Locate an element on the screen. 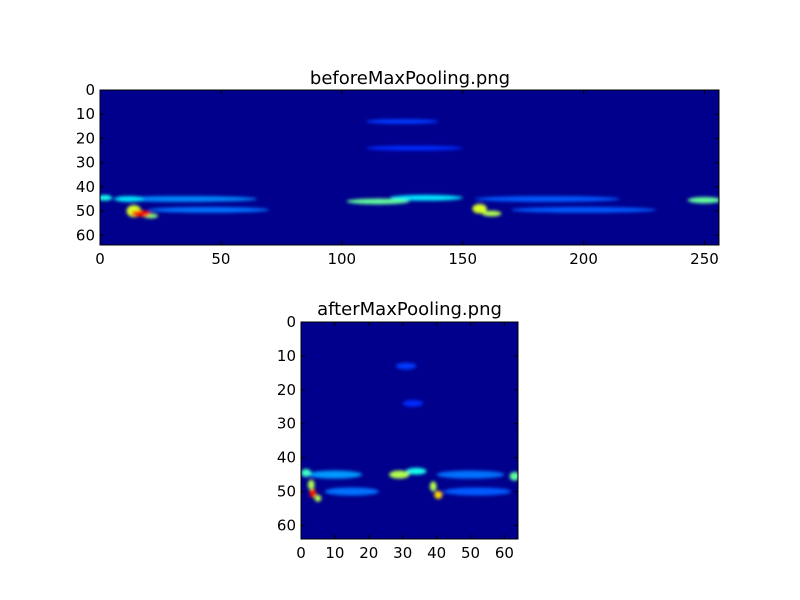 Image resolution: width=800 pixels, height=600 pixels. axes-frame is located at coordinates (409, 430).